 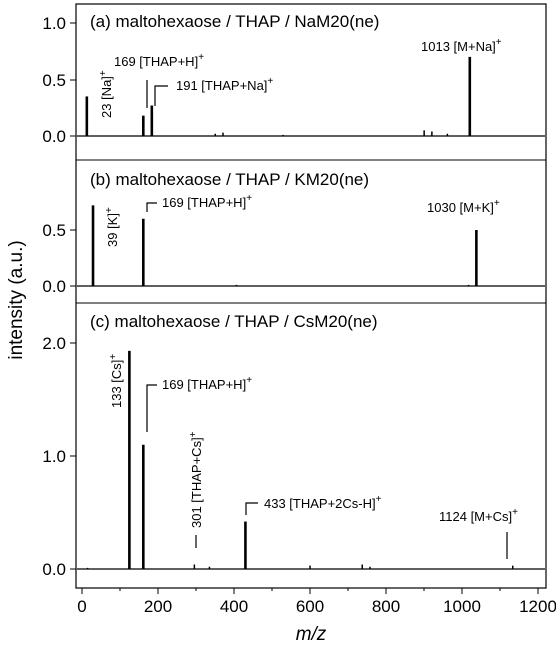 What do you see at coordinates (497, 203) in the screenshot?
I see `annotation-b-1030-sup: +` at bounding box center [497, 203].